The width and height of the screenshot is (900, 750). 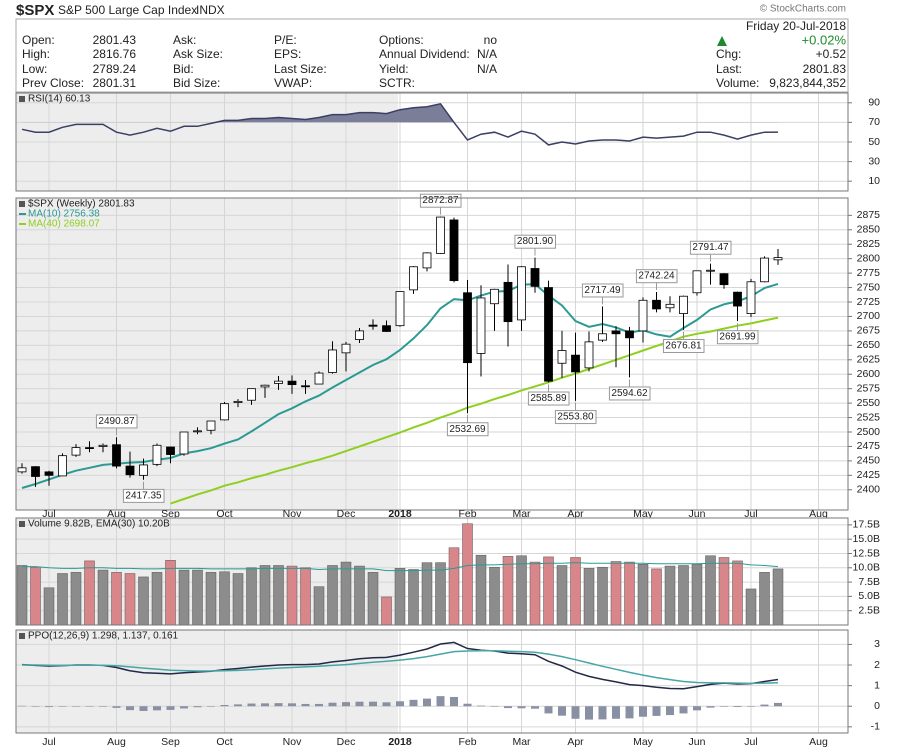 What do you see at coordinates (285, 40) in the screenshot?
I see `field-label: P/E:` at bounding box center [285, 40].